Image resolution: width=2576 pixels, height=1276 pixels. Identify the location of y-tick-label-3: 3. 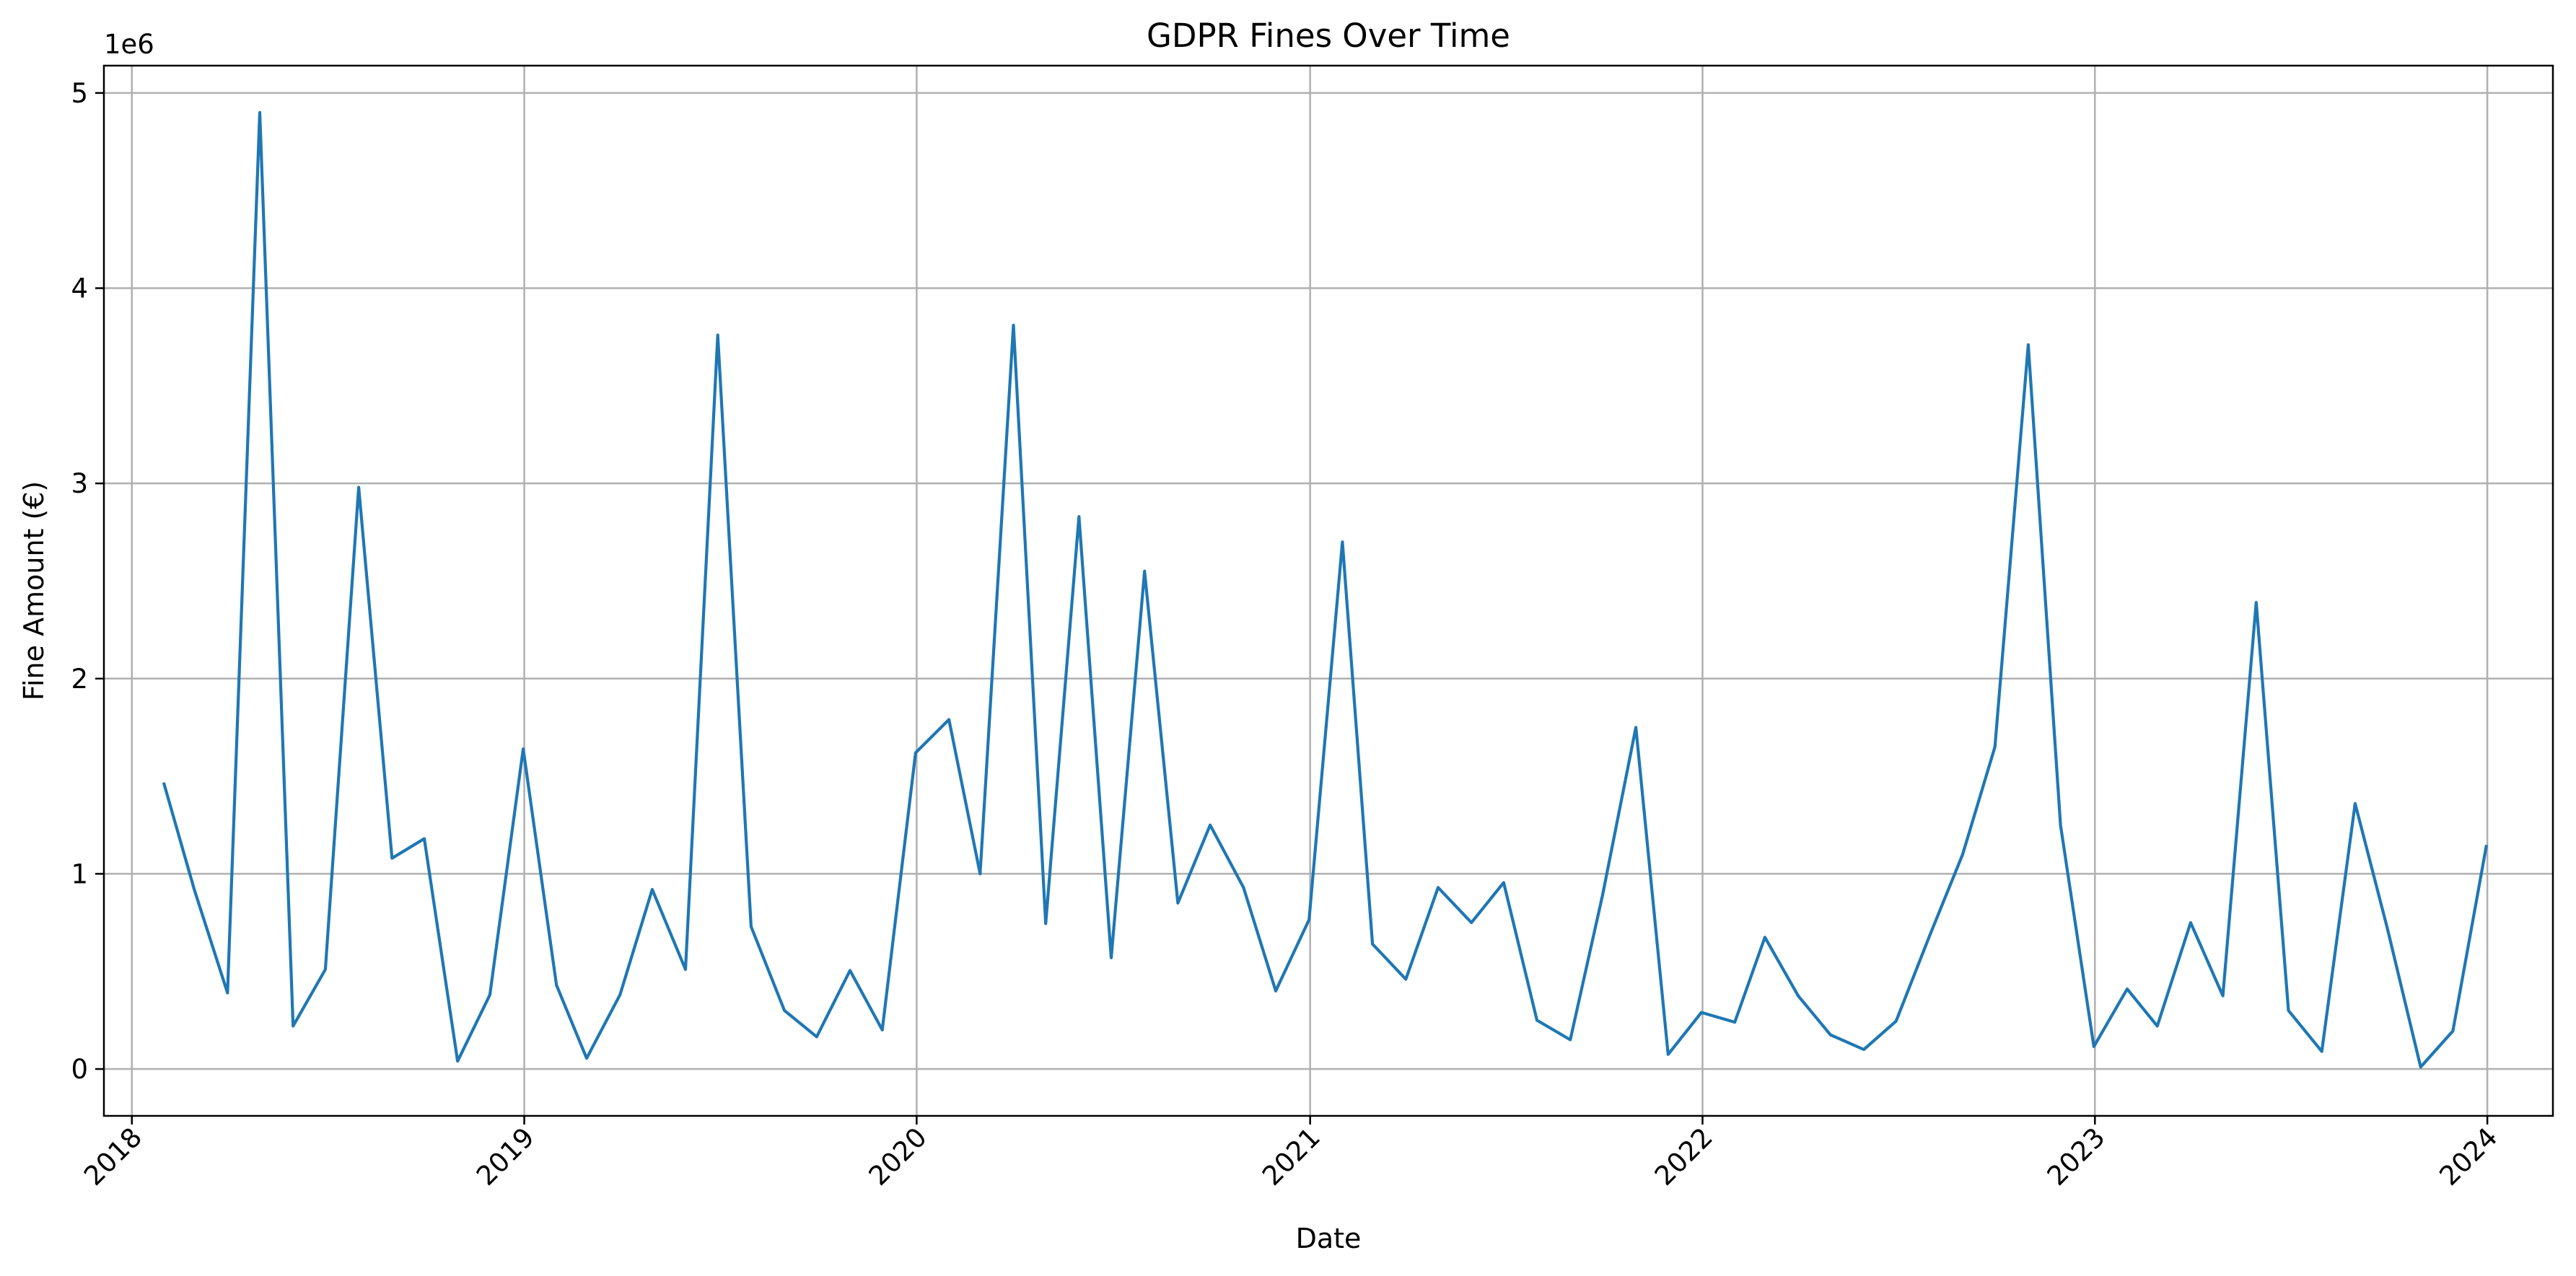
(79, 484).